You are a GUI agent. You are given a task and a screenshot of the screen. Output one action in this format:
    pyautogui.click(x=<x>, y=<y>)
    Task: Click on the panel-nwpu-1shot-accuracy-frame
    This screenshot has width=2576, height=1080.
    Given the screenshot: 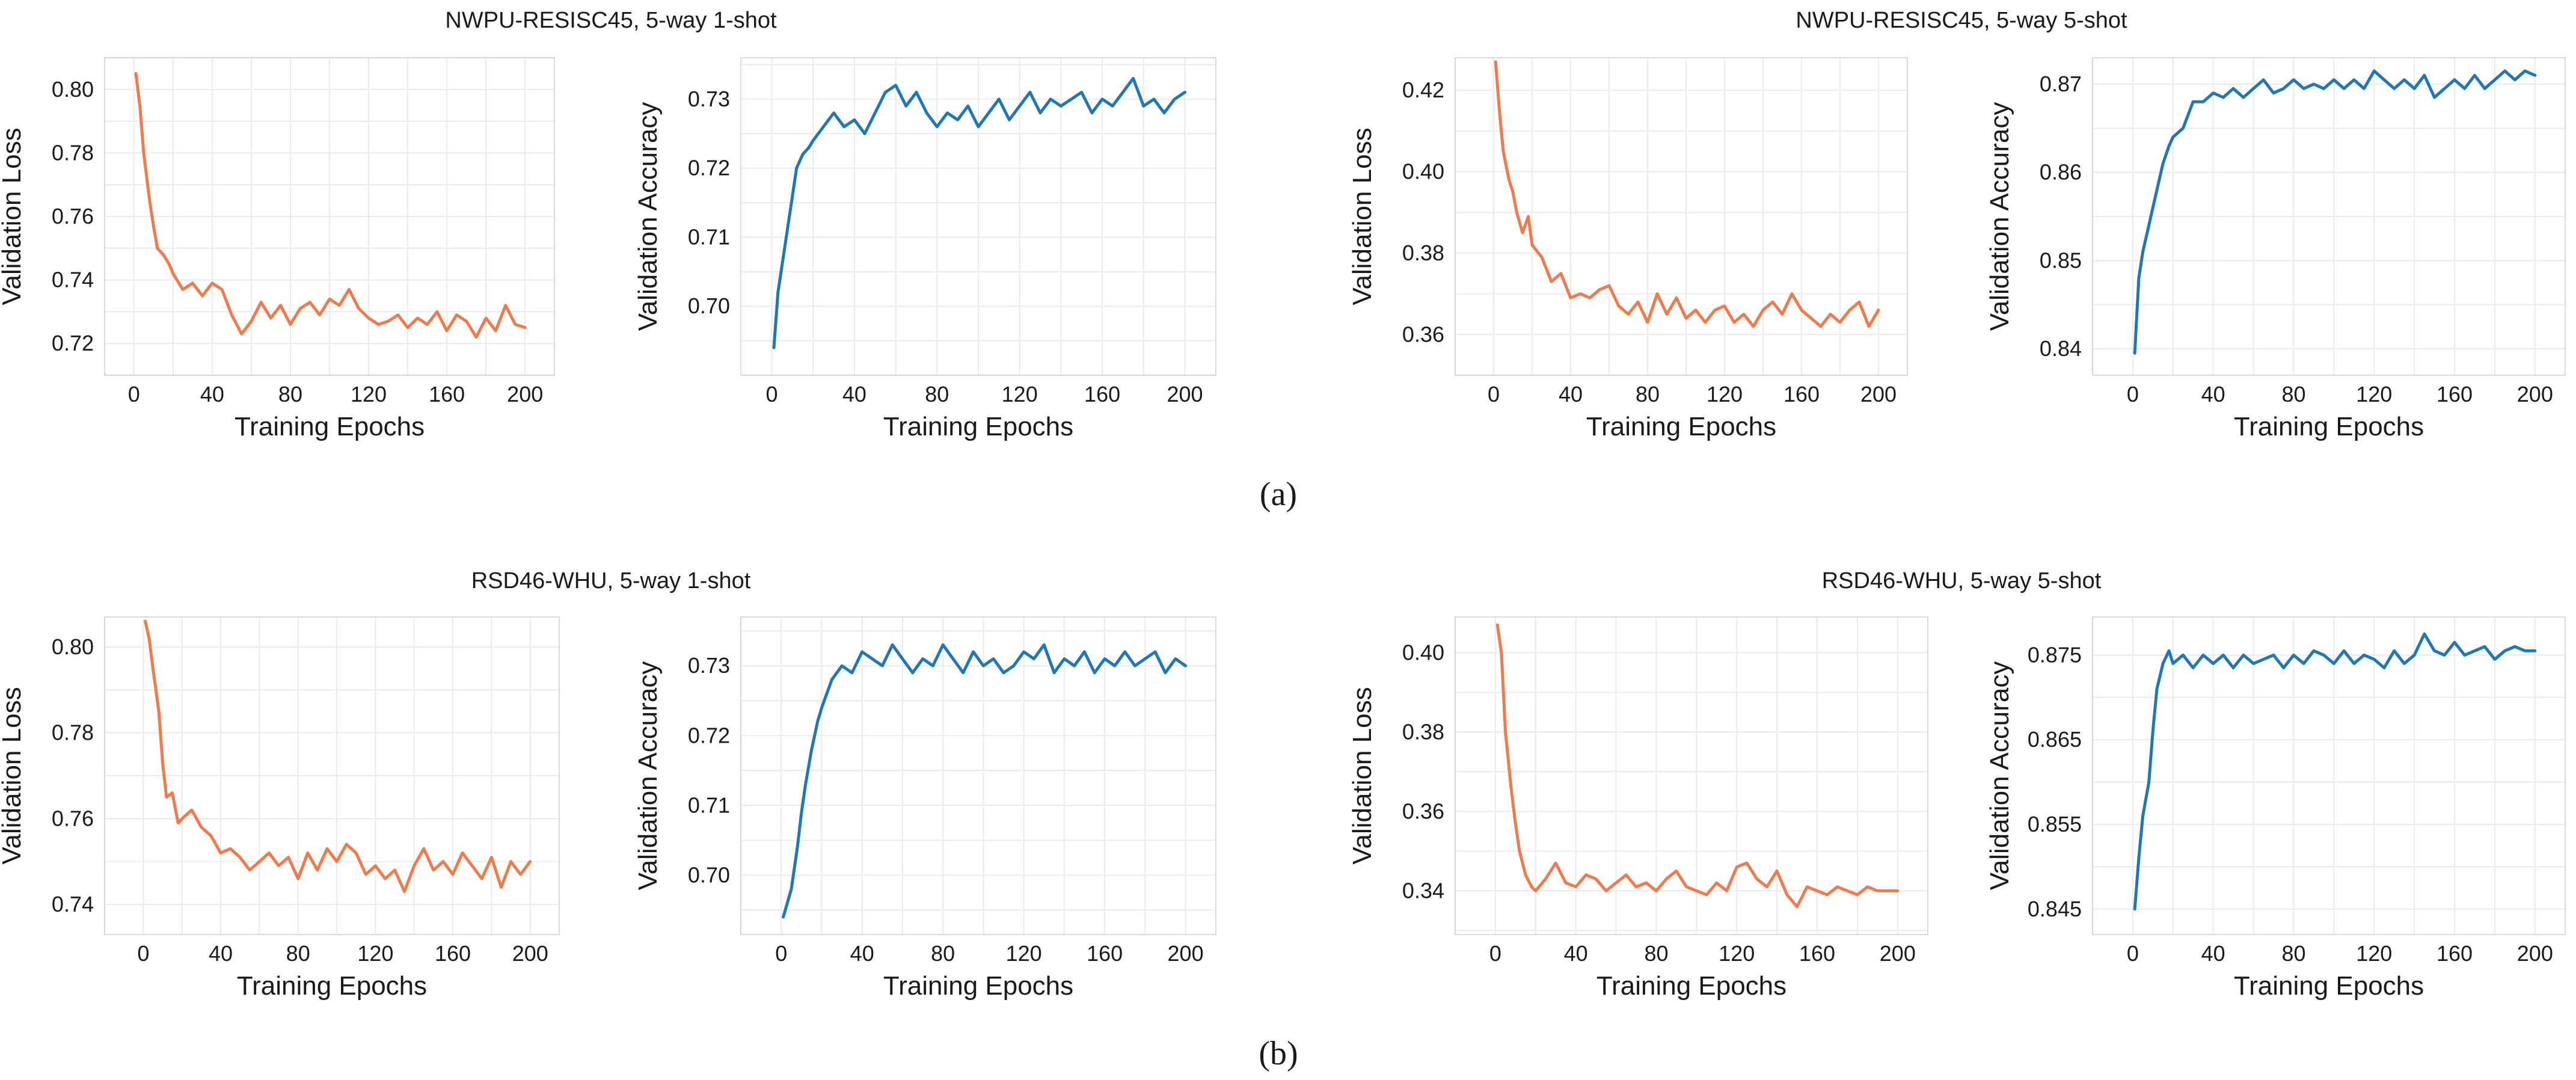 What is the action you would take?
    pyautogui.click(x=978, y=216)
    